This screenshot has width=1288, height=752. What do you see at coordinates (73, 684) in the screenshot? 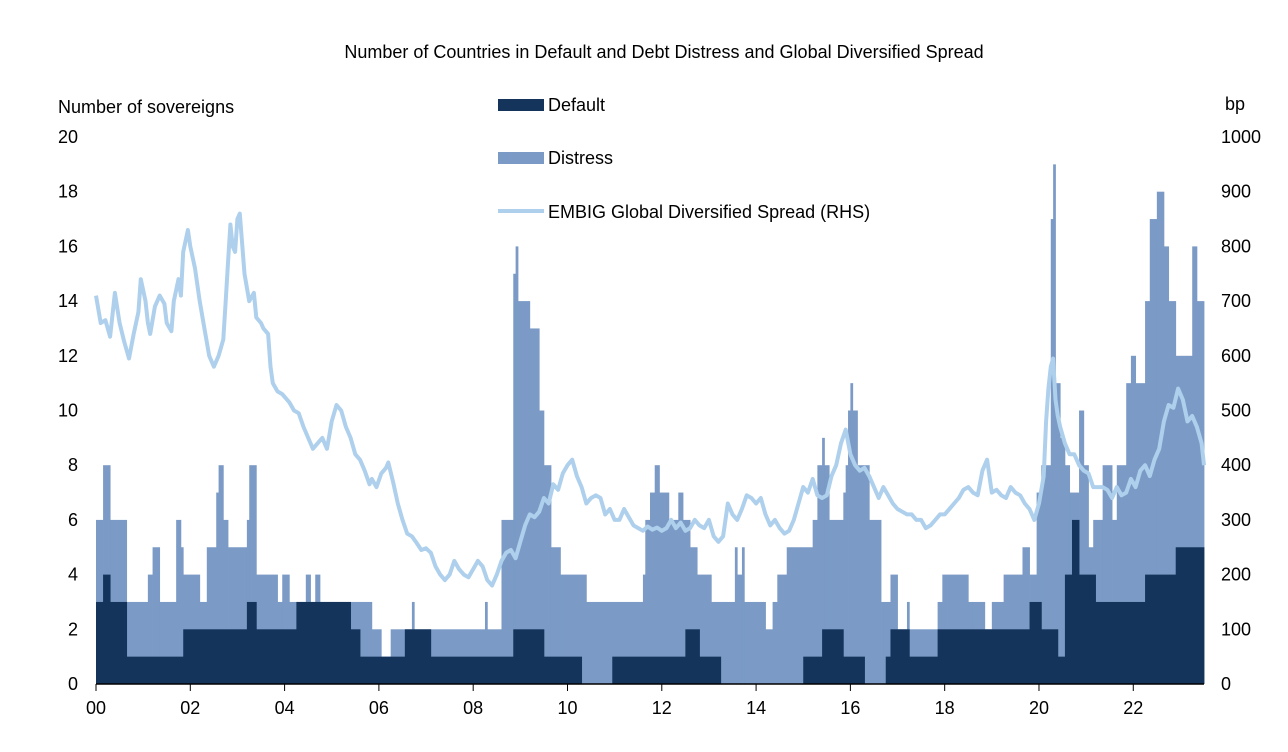
I see `y-left-tick-label: 0` at bounding box center [73, 684].